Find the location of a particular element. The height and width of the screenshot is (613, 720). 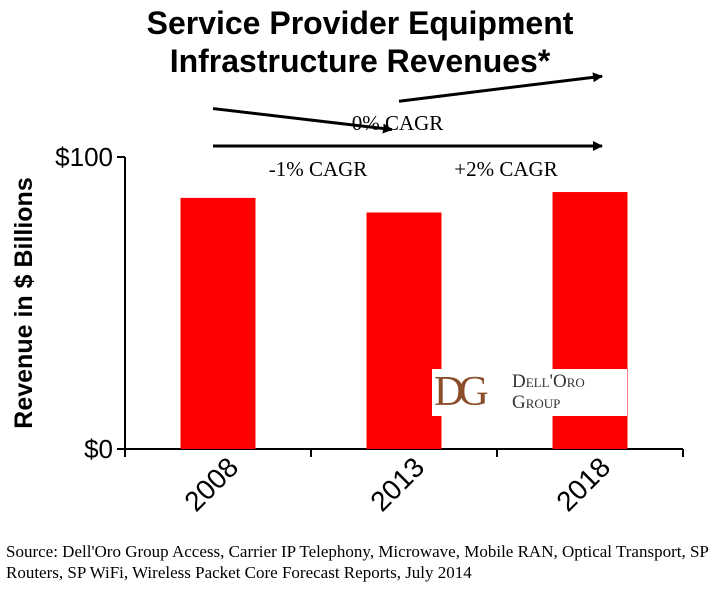

logo-name: Dell'Oro Group is located at coordinates (548, 392).